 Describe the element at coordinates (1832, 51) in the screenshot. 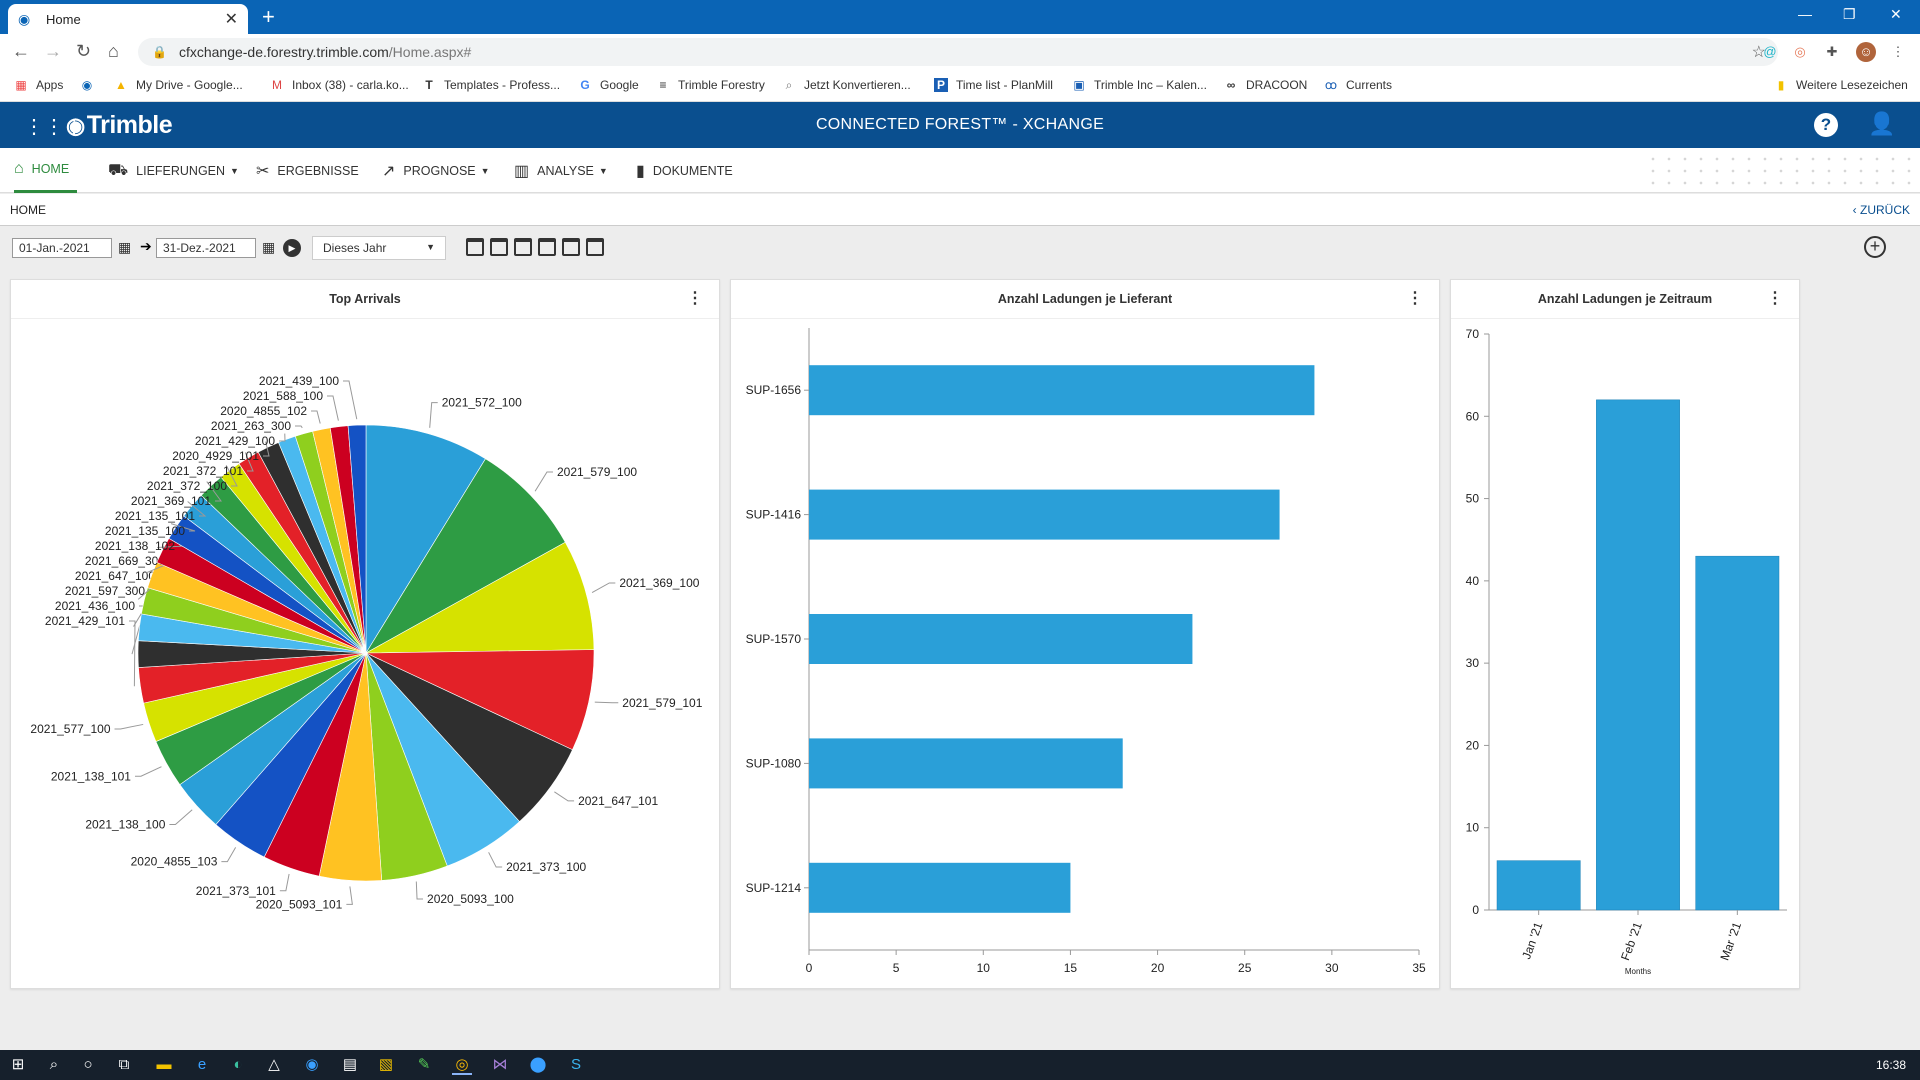

I see `extensions-puzzle-icon: ✚` at that location.